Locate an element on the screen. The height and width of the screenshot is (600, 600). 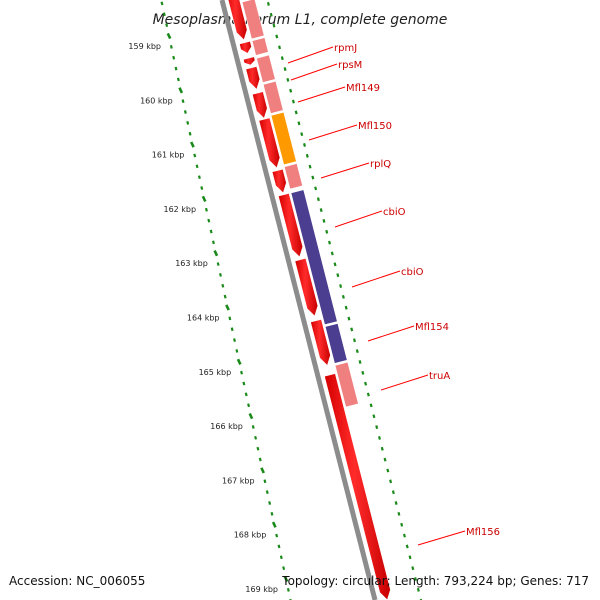
gene-label: rpsM is located at coordinates (350, 65).